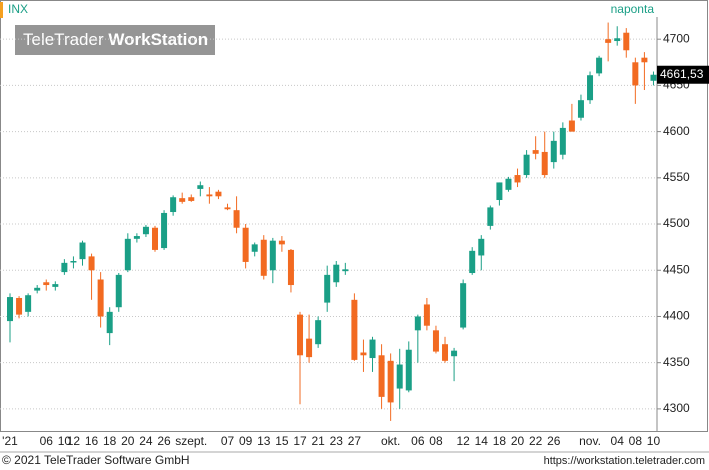 Image resolution: width=709 pixels, height=470 pixels. I want to click on x-tick-label: 21, so click(318, 441).